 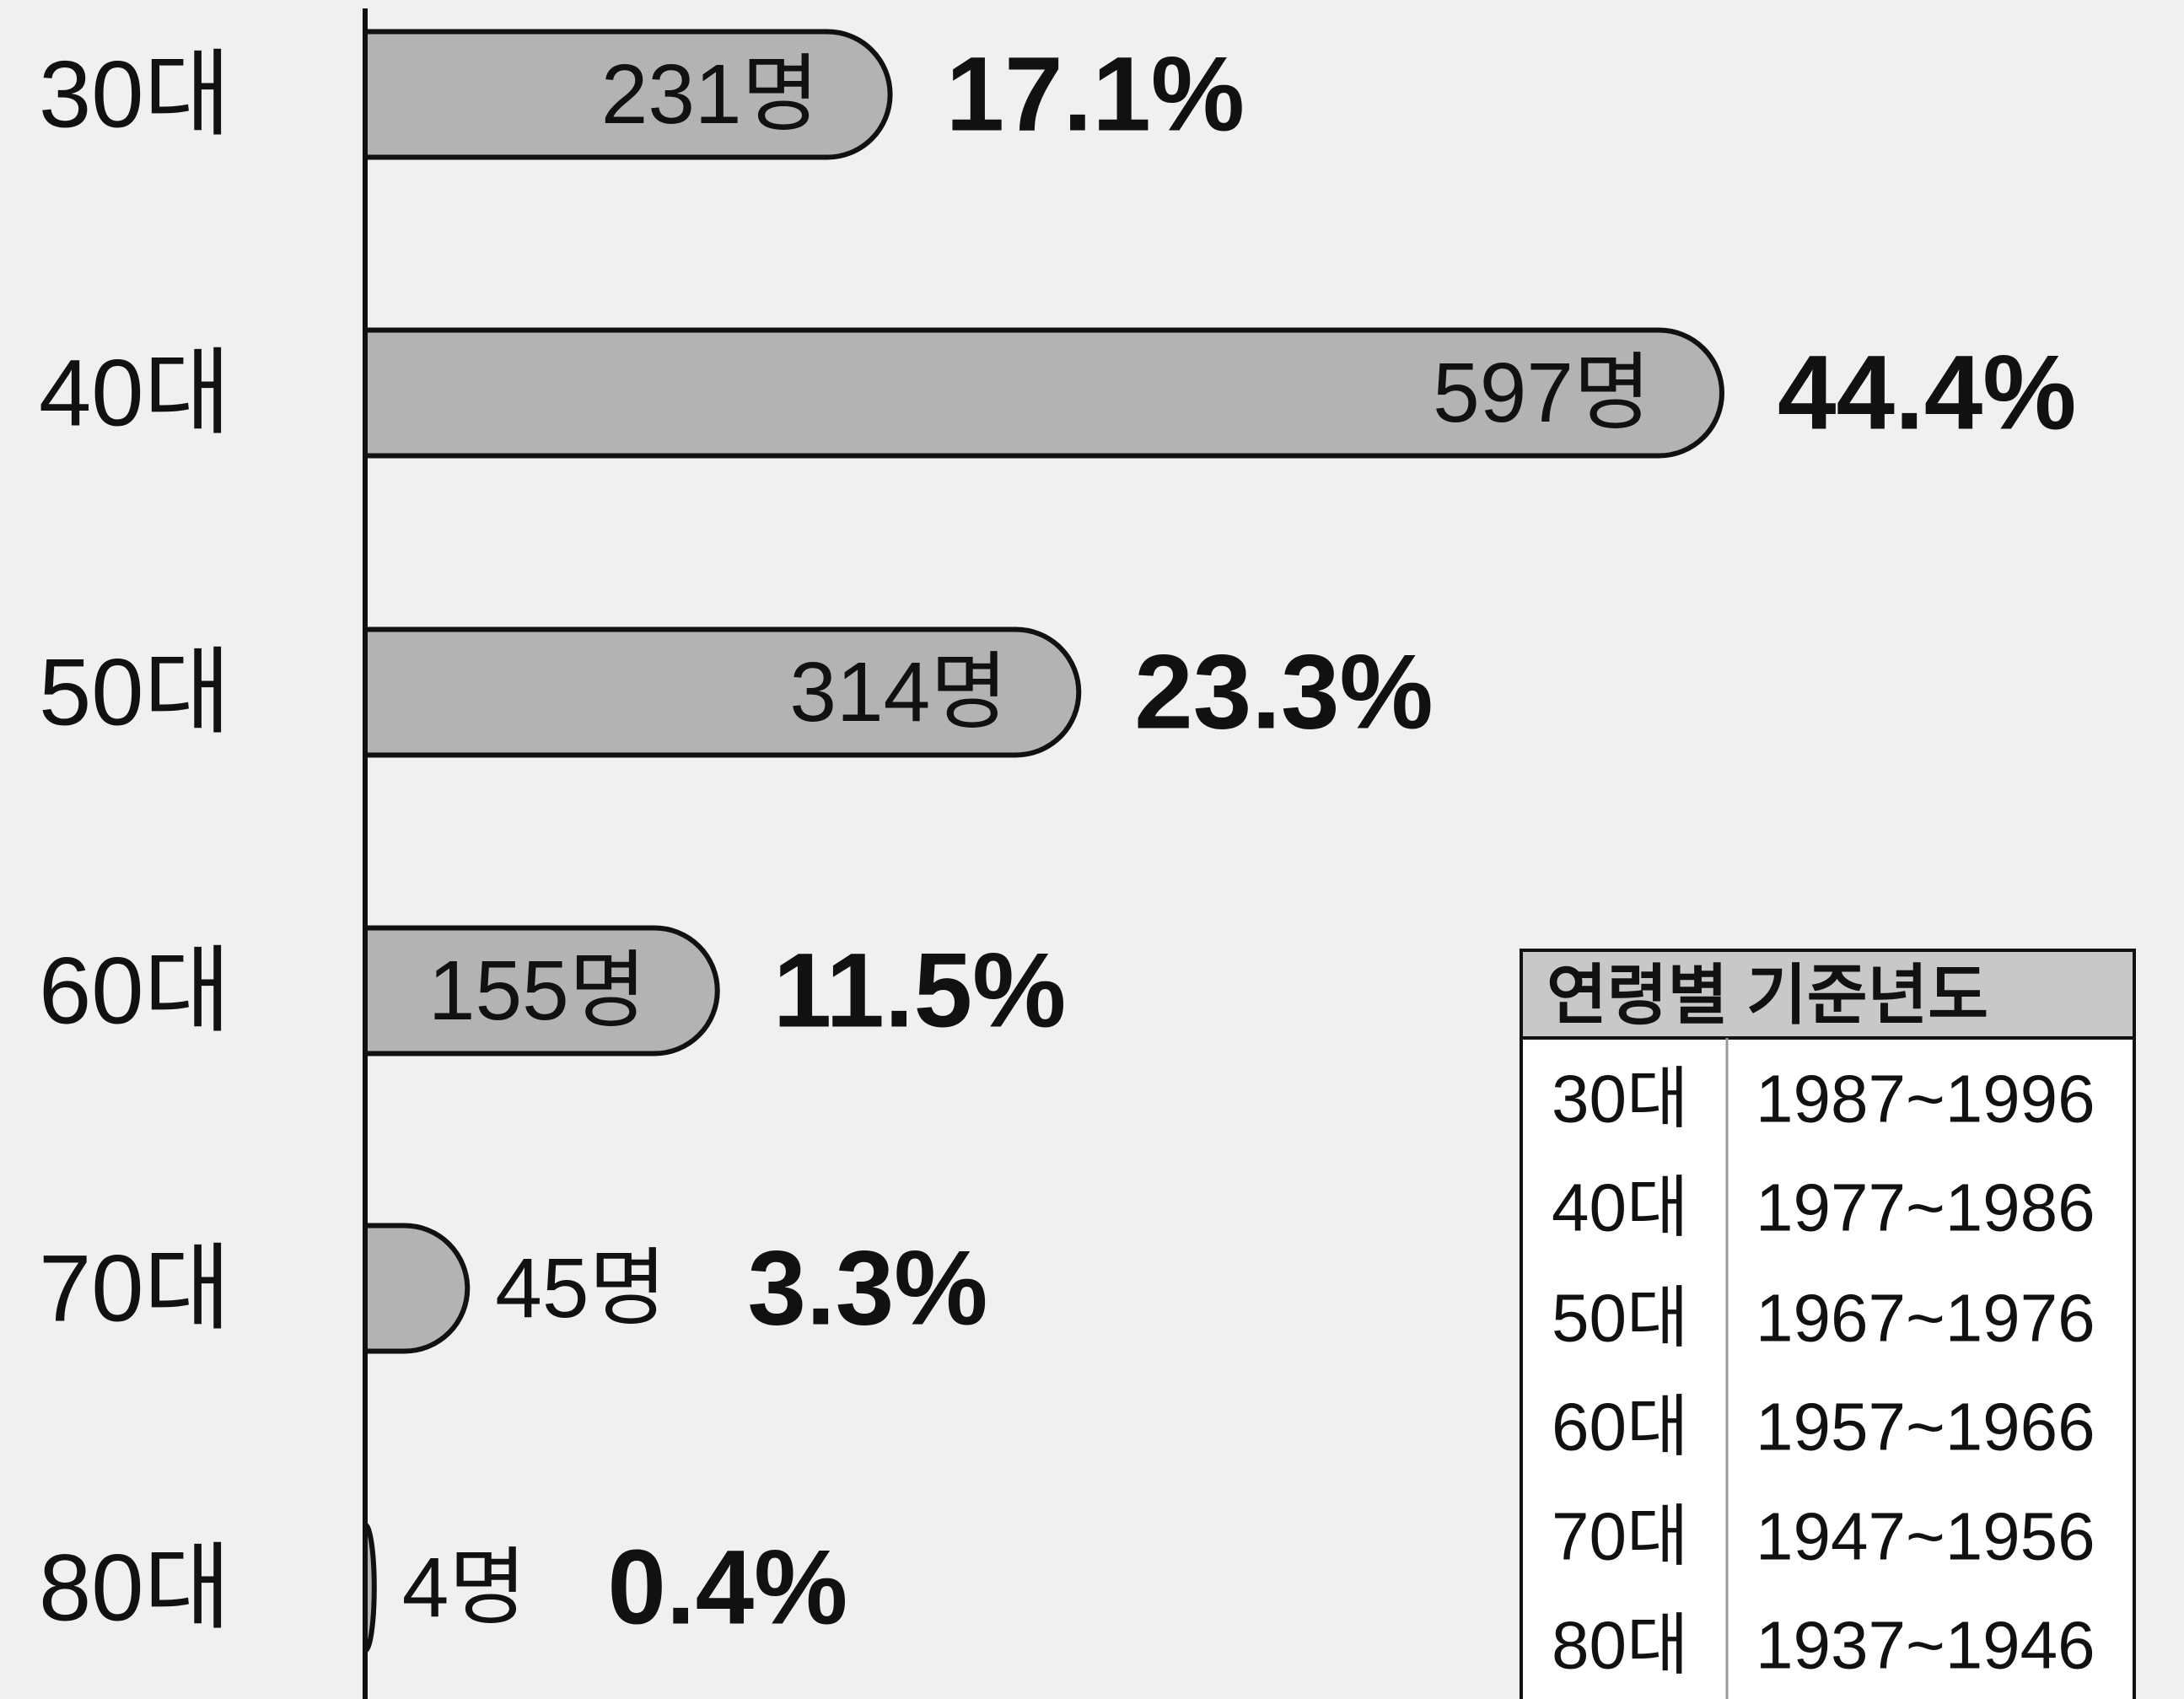 I want to click on table-years: 1967~1976, so click(x=1925, y=1318).